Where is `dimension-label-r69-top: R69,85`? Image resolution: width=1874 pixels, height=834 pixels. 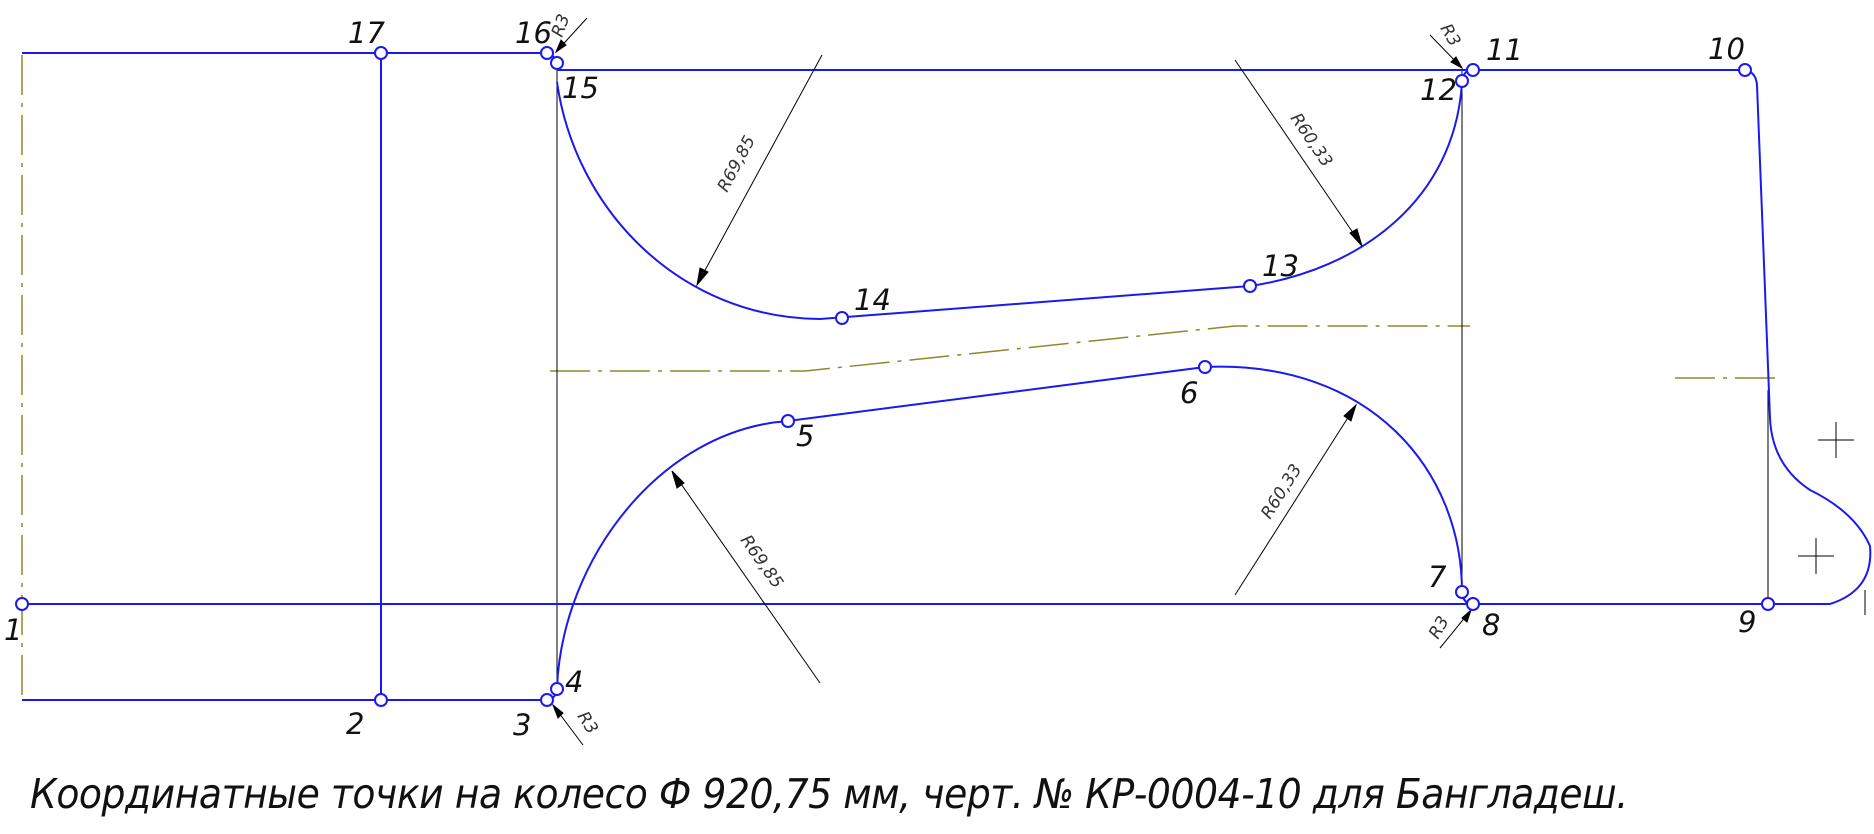
dimension-label-r69-top: R69,85 is located at coordinates (737, 164).